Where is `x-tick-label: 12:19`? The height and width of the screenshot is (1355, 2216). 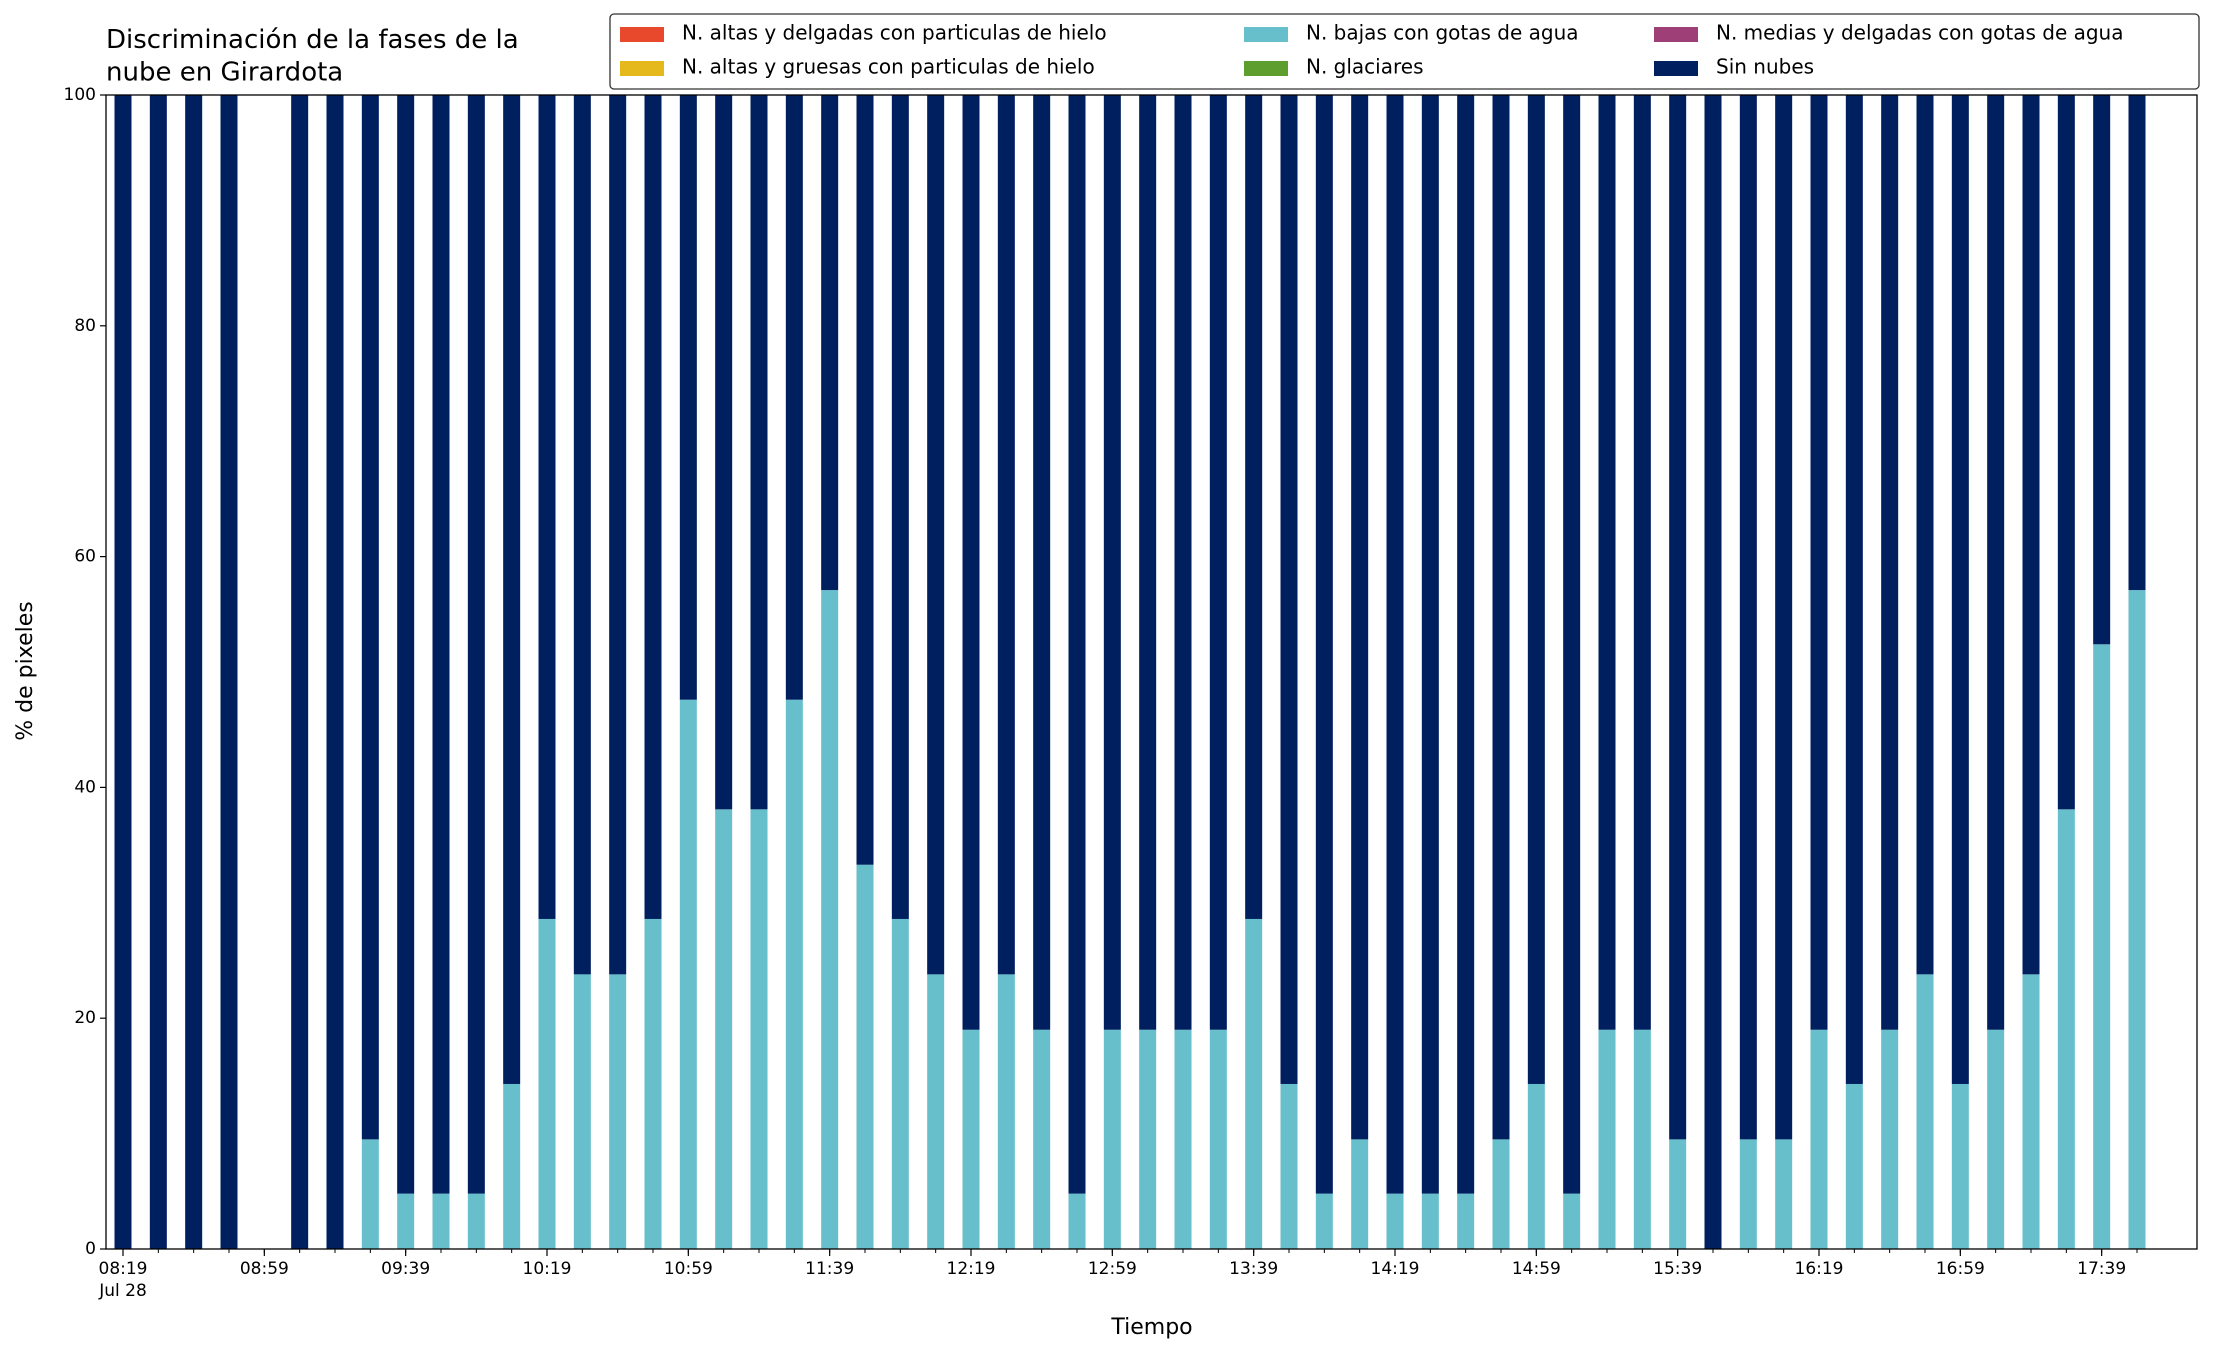
x-tick-label: 12:19 is located at coordinates (971, 1269).